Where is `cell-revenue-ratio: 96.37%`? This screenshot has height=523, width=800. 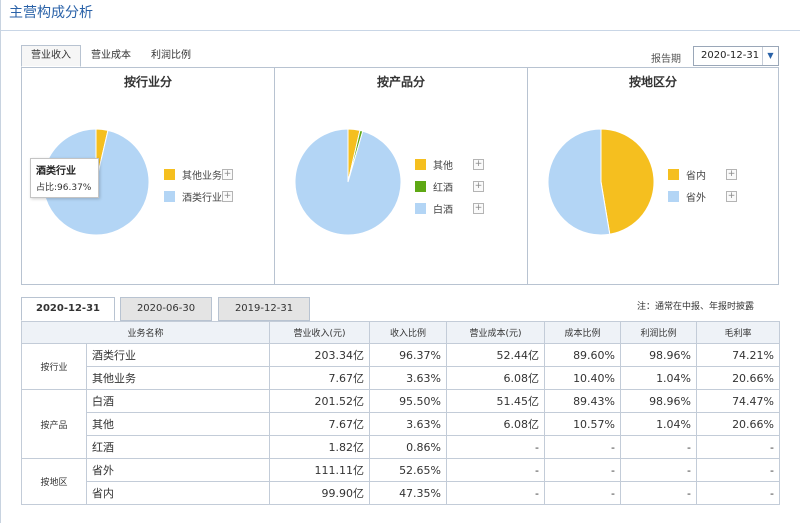
cell-revenue-ratio: 96.37% is located at coordinates (408, 355).